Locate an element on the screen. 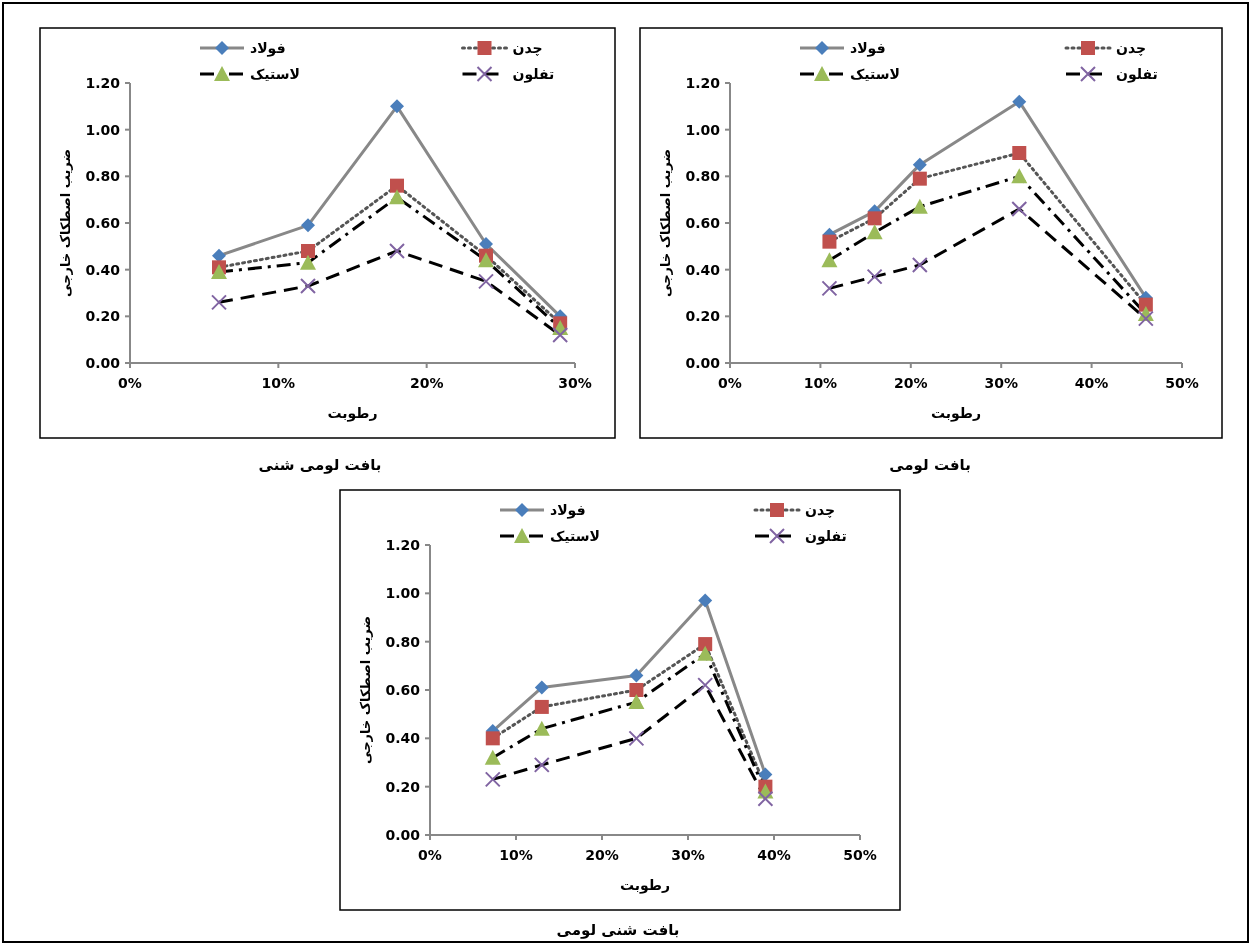 This screenshot has width=1251, height=945. text: بافت لومی is located at coordinates (930, 465).